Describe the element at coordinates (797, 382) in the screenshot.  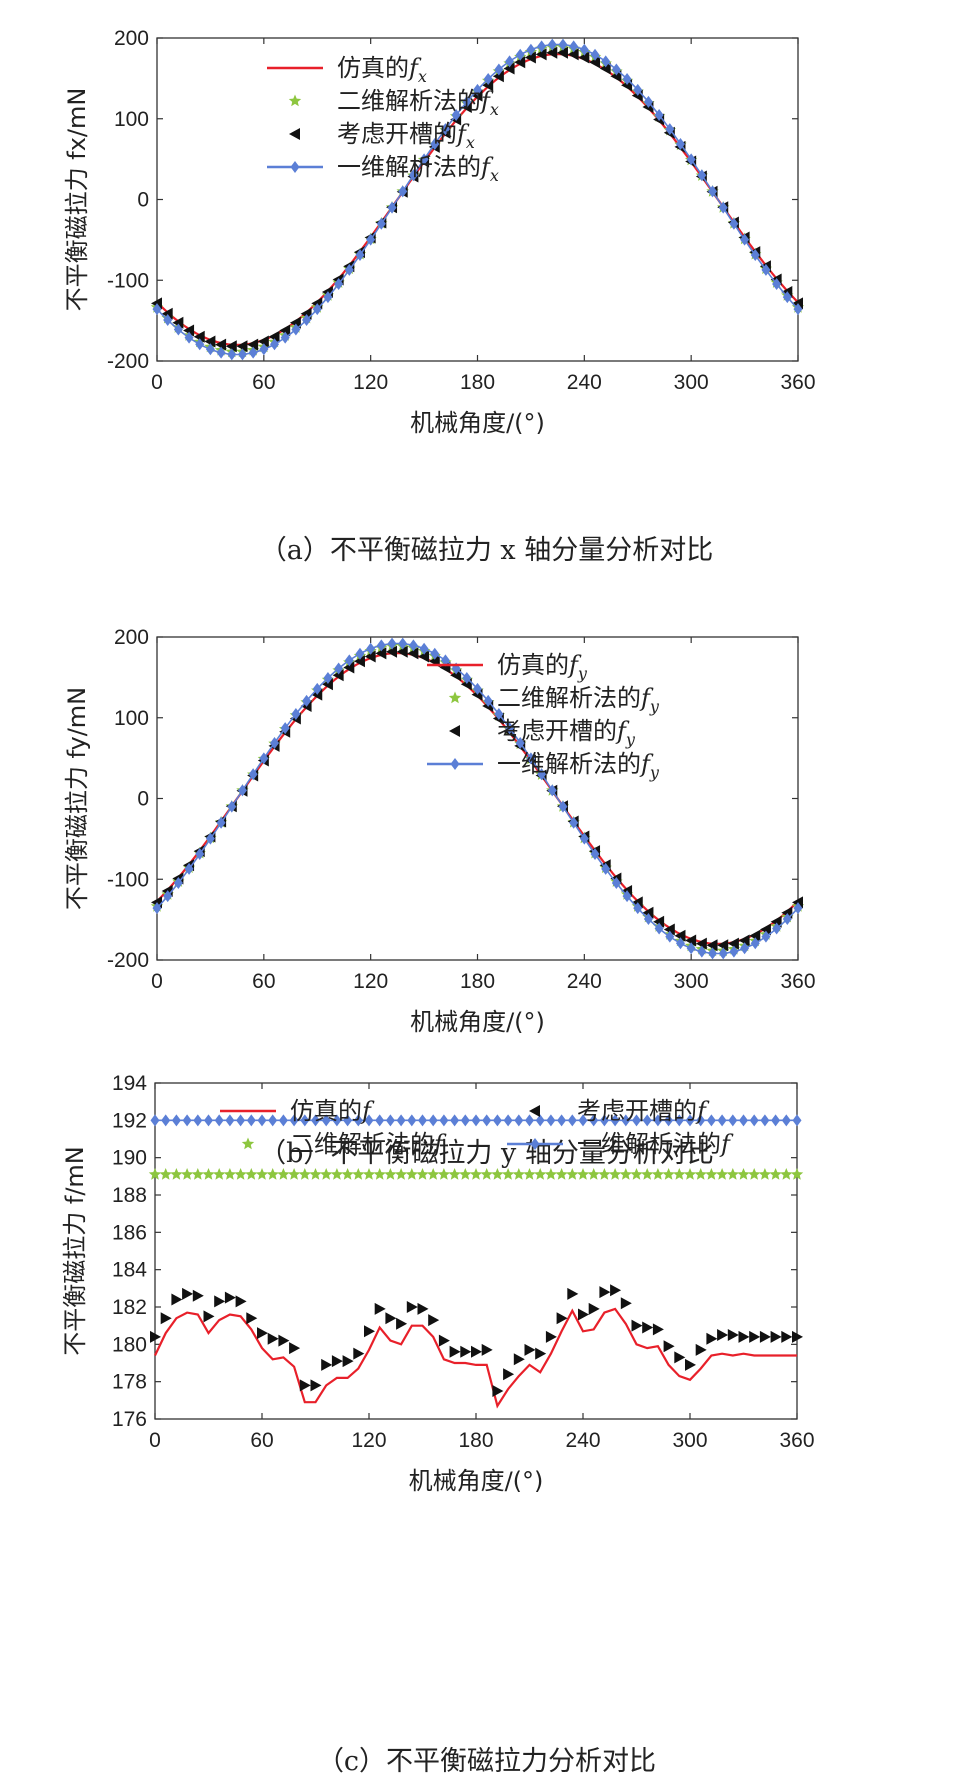
I see `a-xtick-label: 360` at that location.